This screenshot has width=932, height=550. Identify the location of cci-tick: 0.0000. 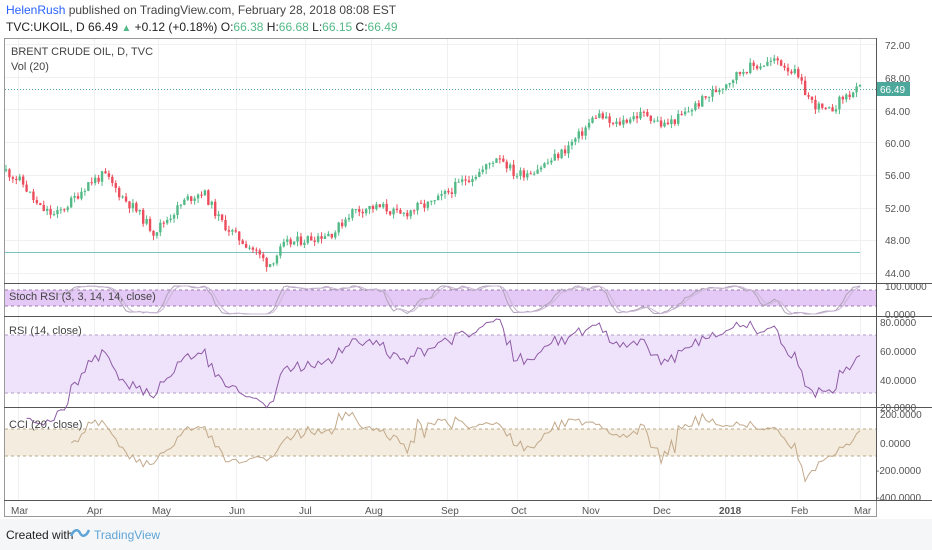
(895, 444).